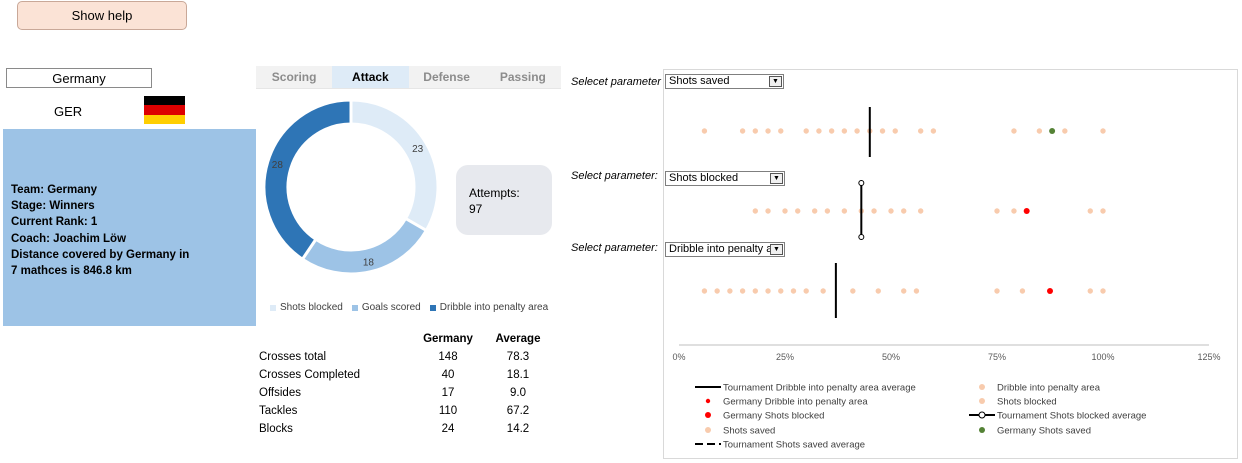 The width and height of the screenshot is (1242, 463). What do you see at coordinates (278, 411) in the screenshot?
I see `row-label: Tackles` at bounding box center [278, 411].